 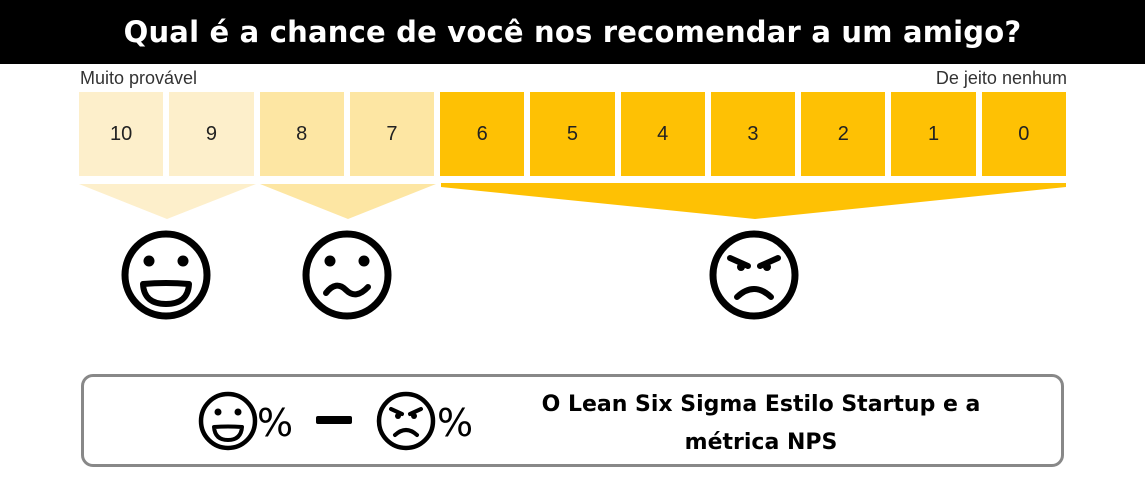 I want to click on promoters-pointer, so click(x=167, y=201).